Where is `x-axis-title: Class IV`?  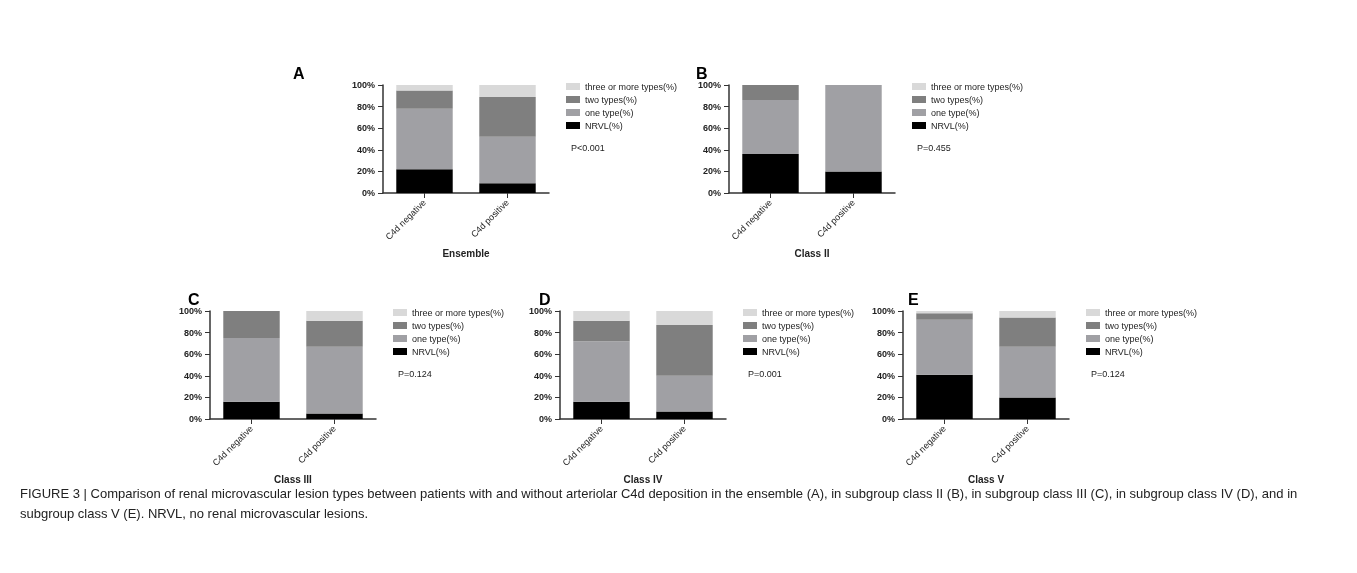 x-axis-title: Class IV is located at coordinates (643, 480).